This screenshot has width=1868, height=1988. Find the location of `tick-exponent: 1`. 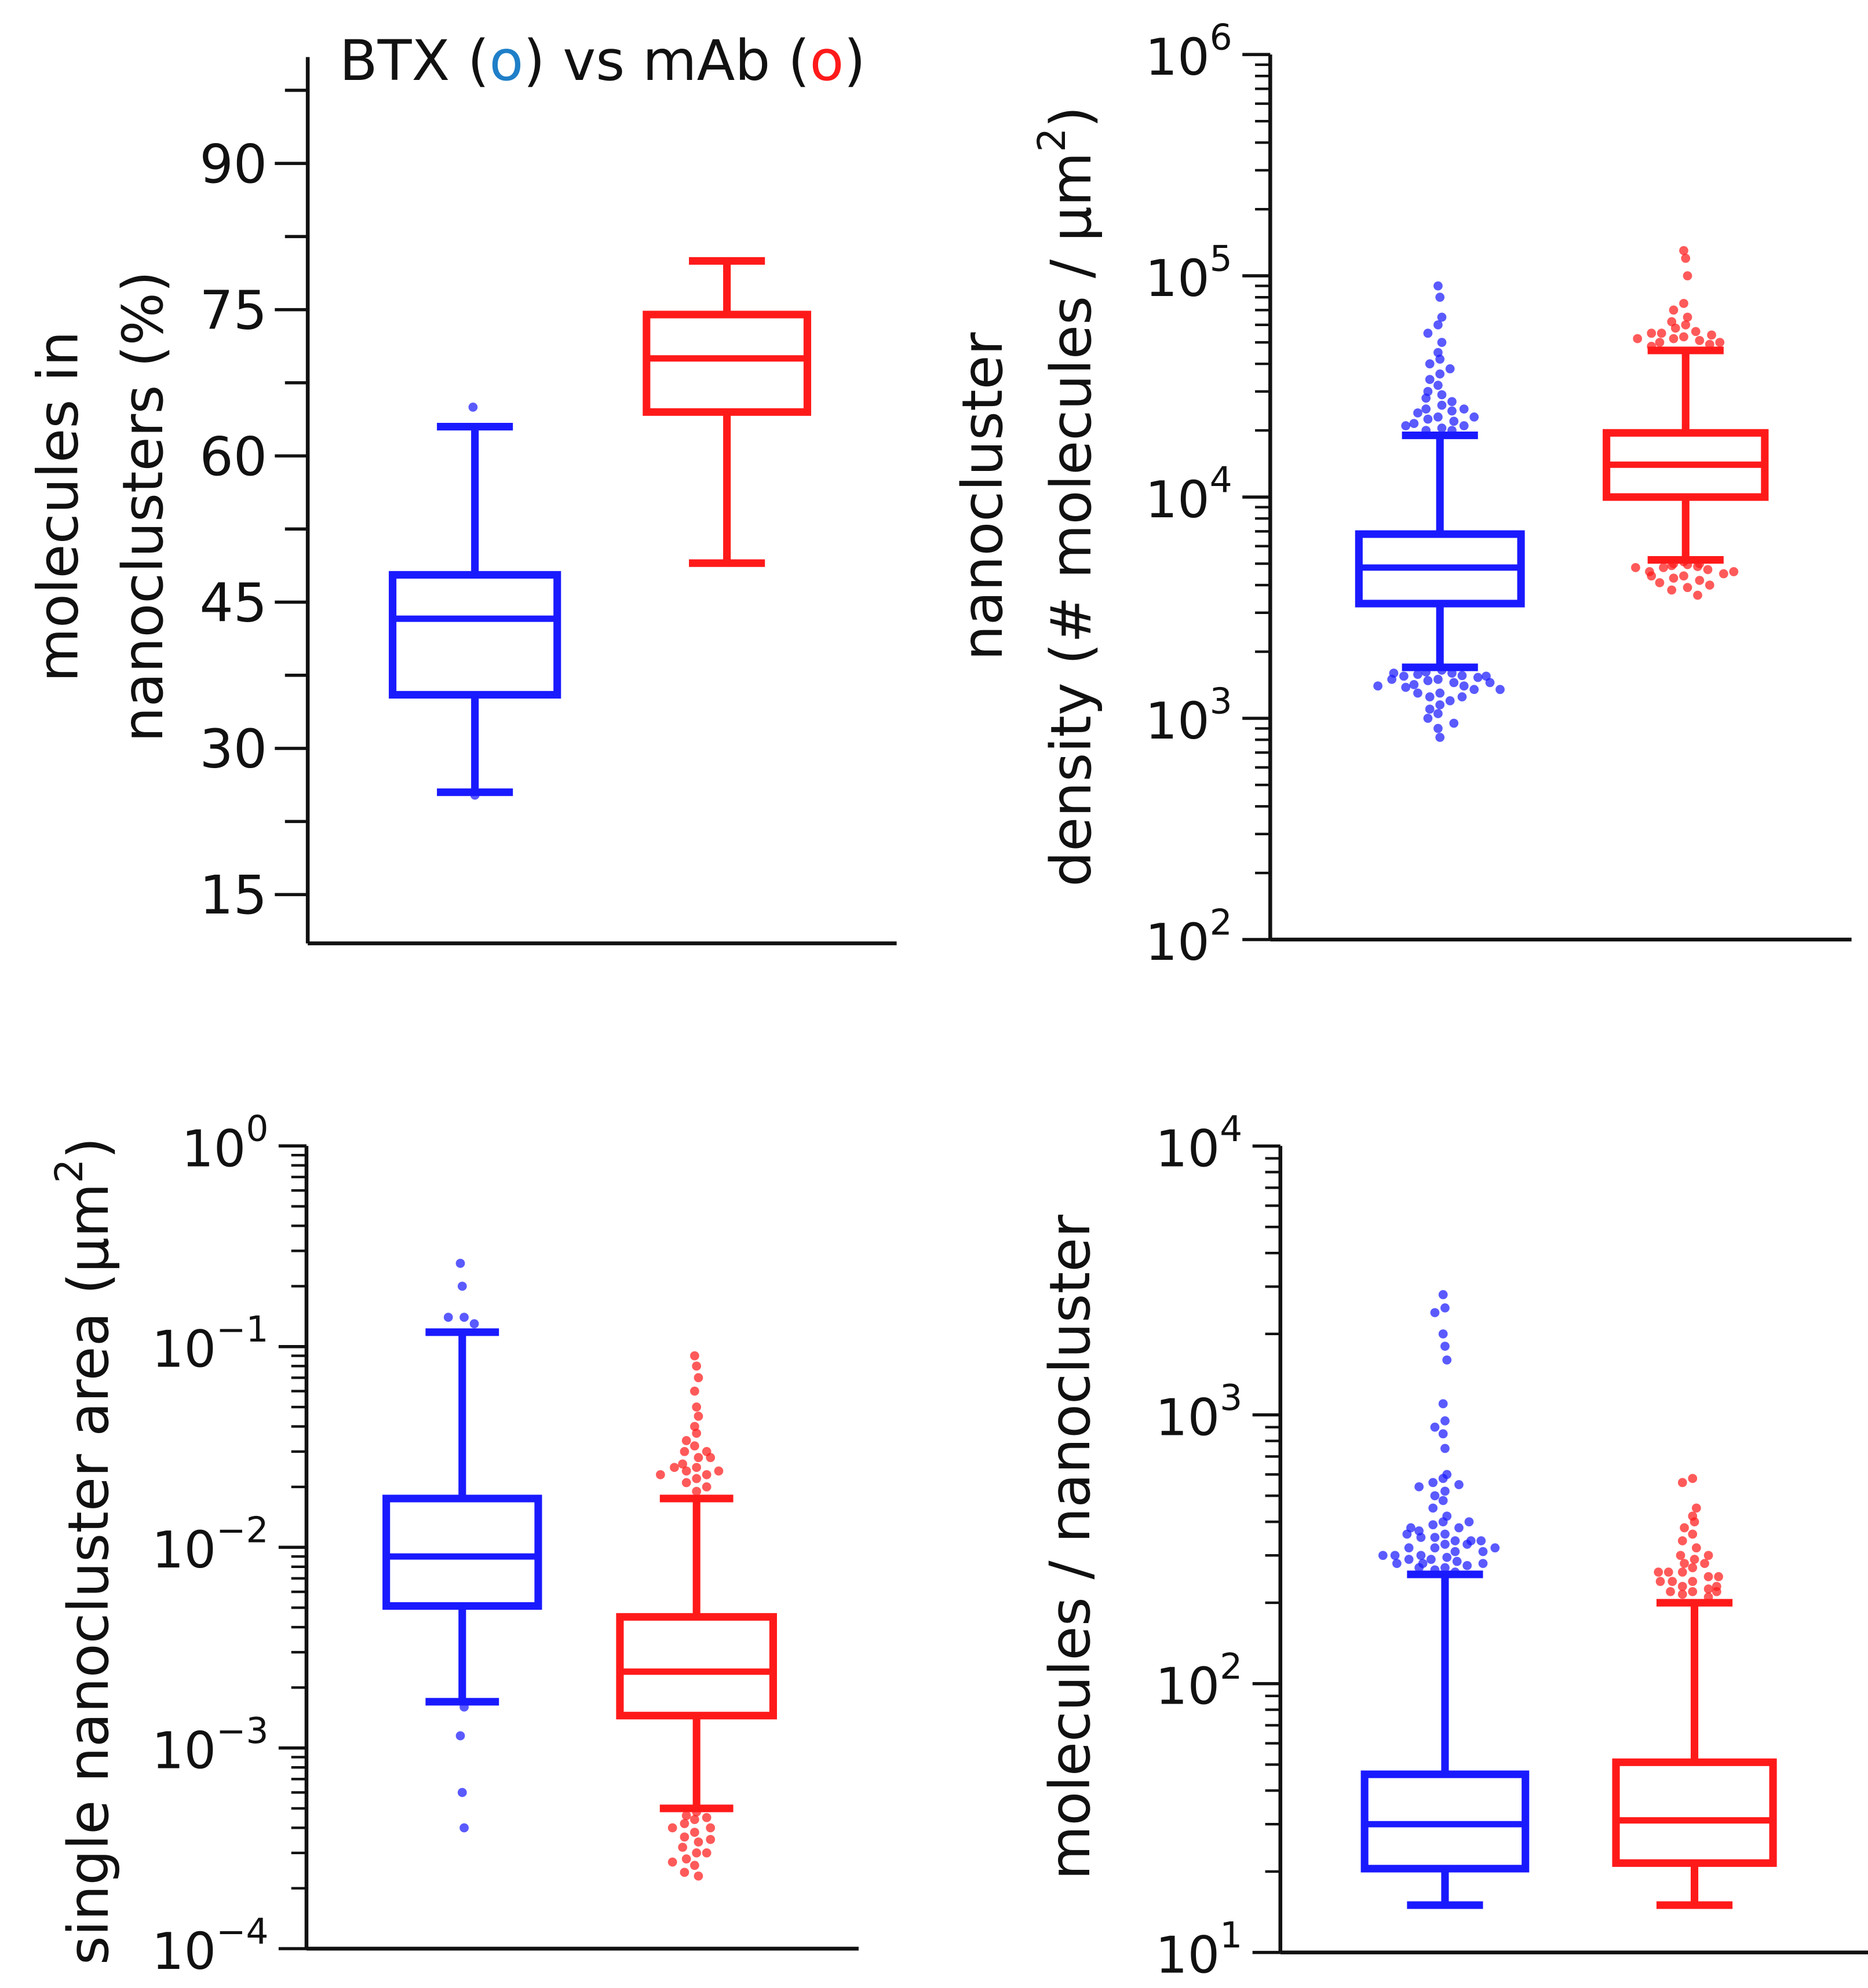

tick-exponent: 1 is located at coordinates (1231, 1935).